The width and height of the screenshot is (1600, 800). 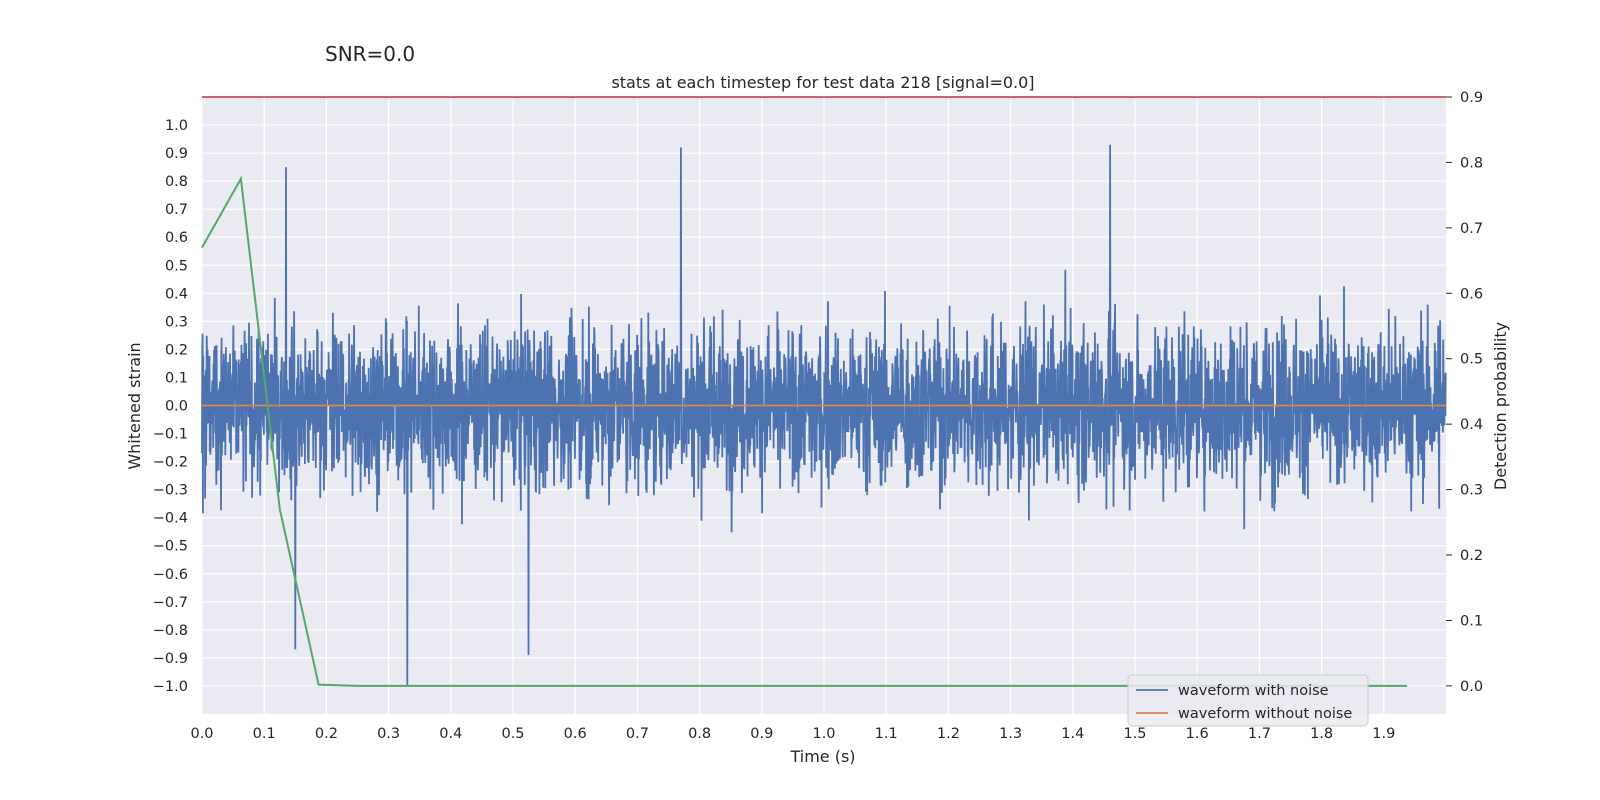 What do you see at coordinates (170, 687) in the screenshot?
I see `y-tick-label: −1.0` at bounding box center [170, 687].